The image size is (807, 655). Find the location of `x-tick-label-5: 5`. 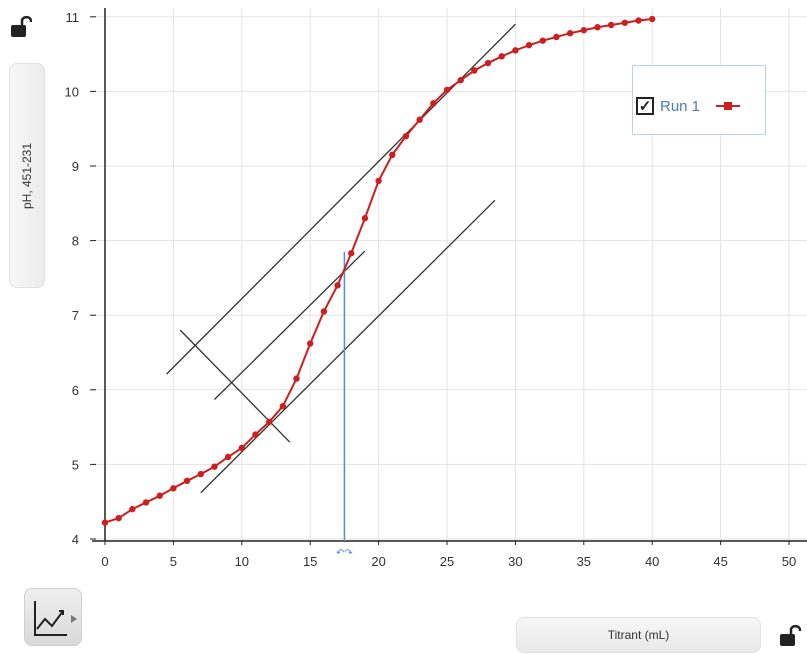

x-tick-label-5: 5 is located at coordinates (173, 561).